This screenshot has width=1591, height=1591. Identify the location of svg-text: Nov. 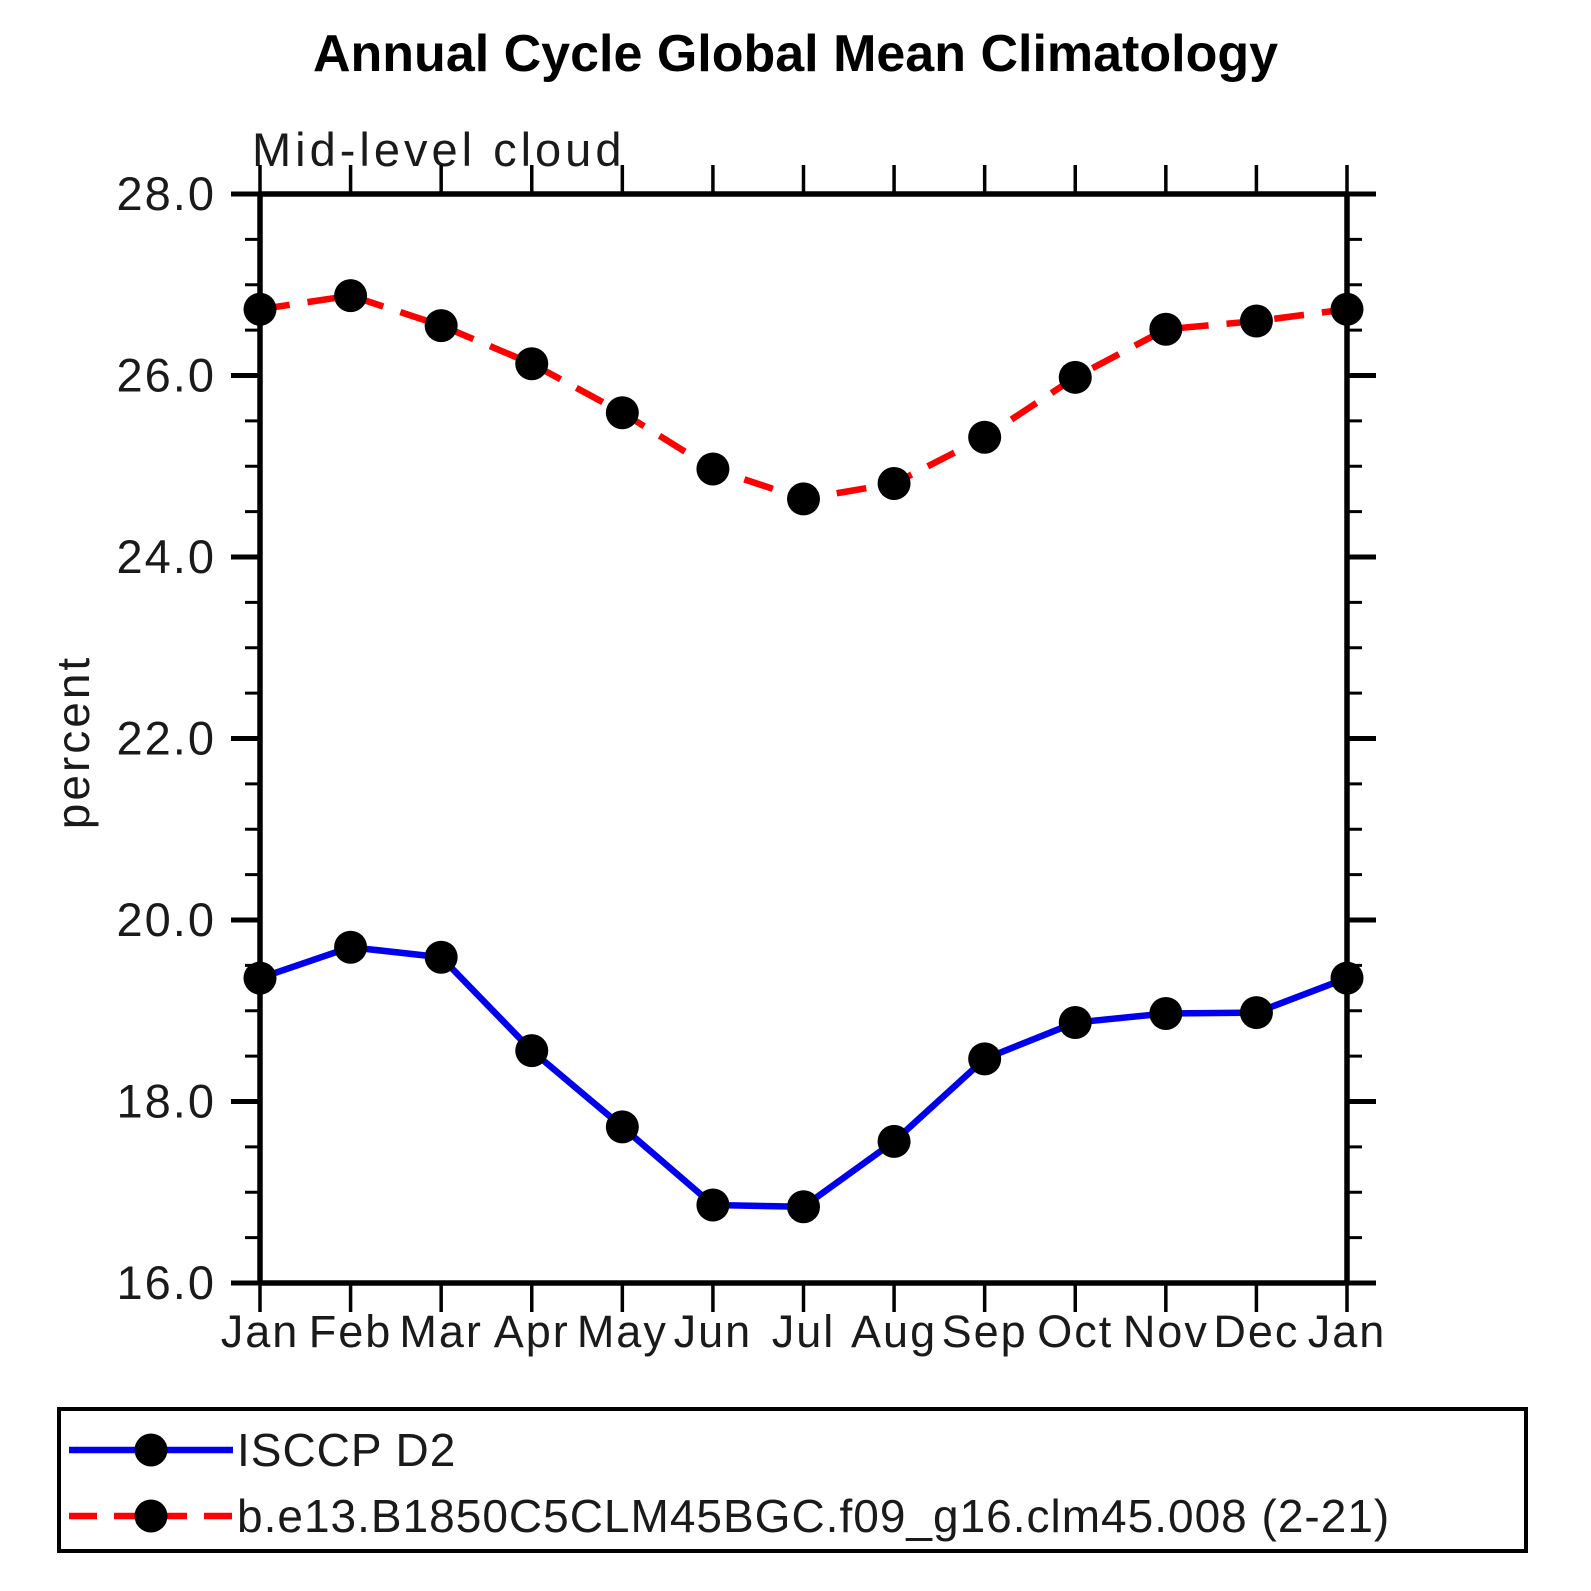
(1166, 1331).